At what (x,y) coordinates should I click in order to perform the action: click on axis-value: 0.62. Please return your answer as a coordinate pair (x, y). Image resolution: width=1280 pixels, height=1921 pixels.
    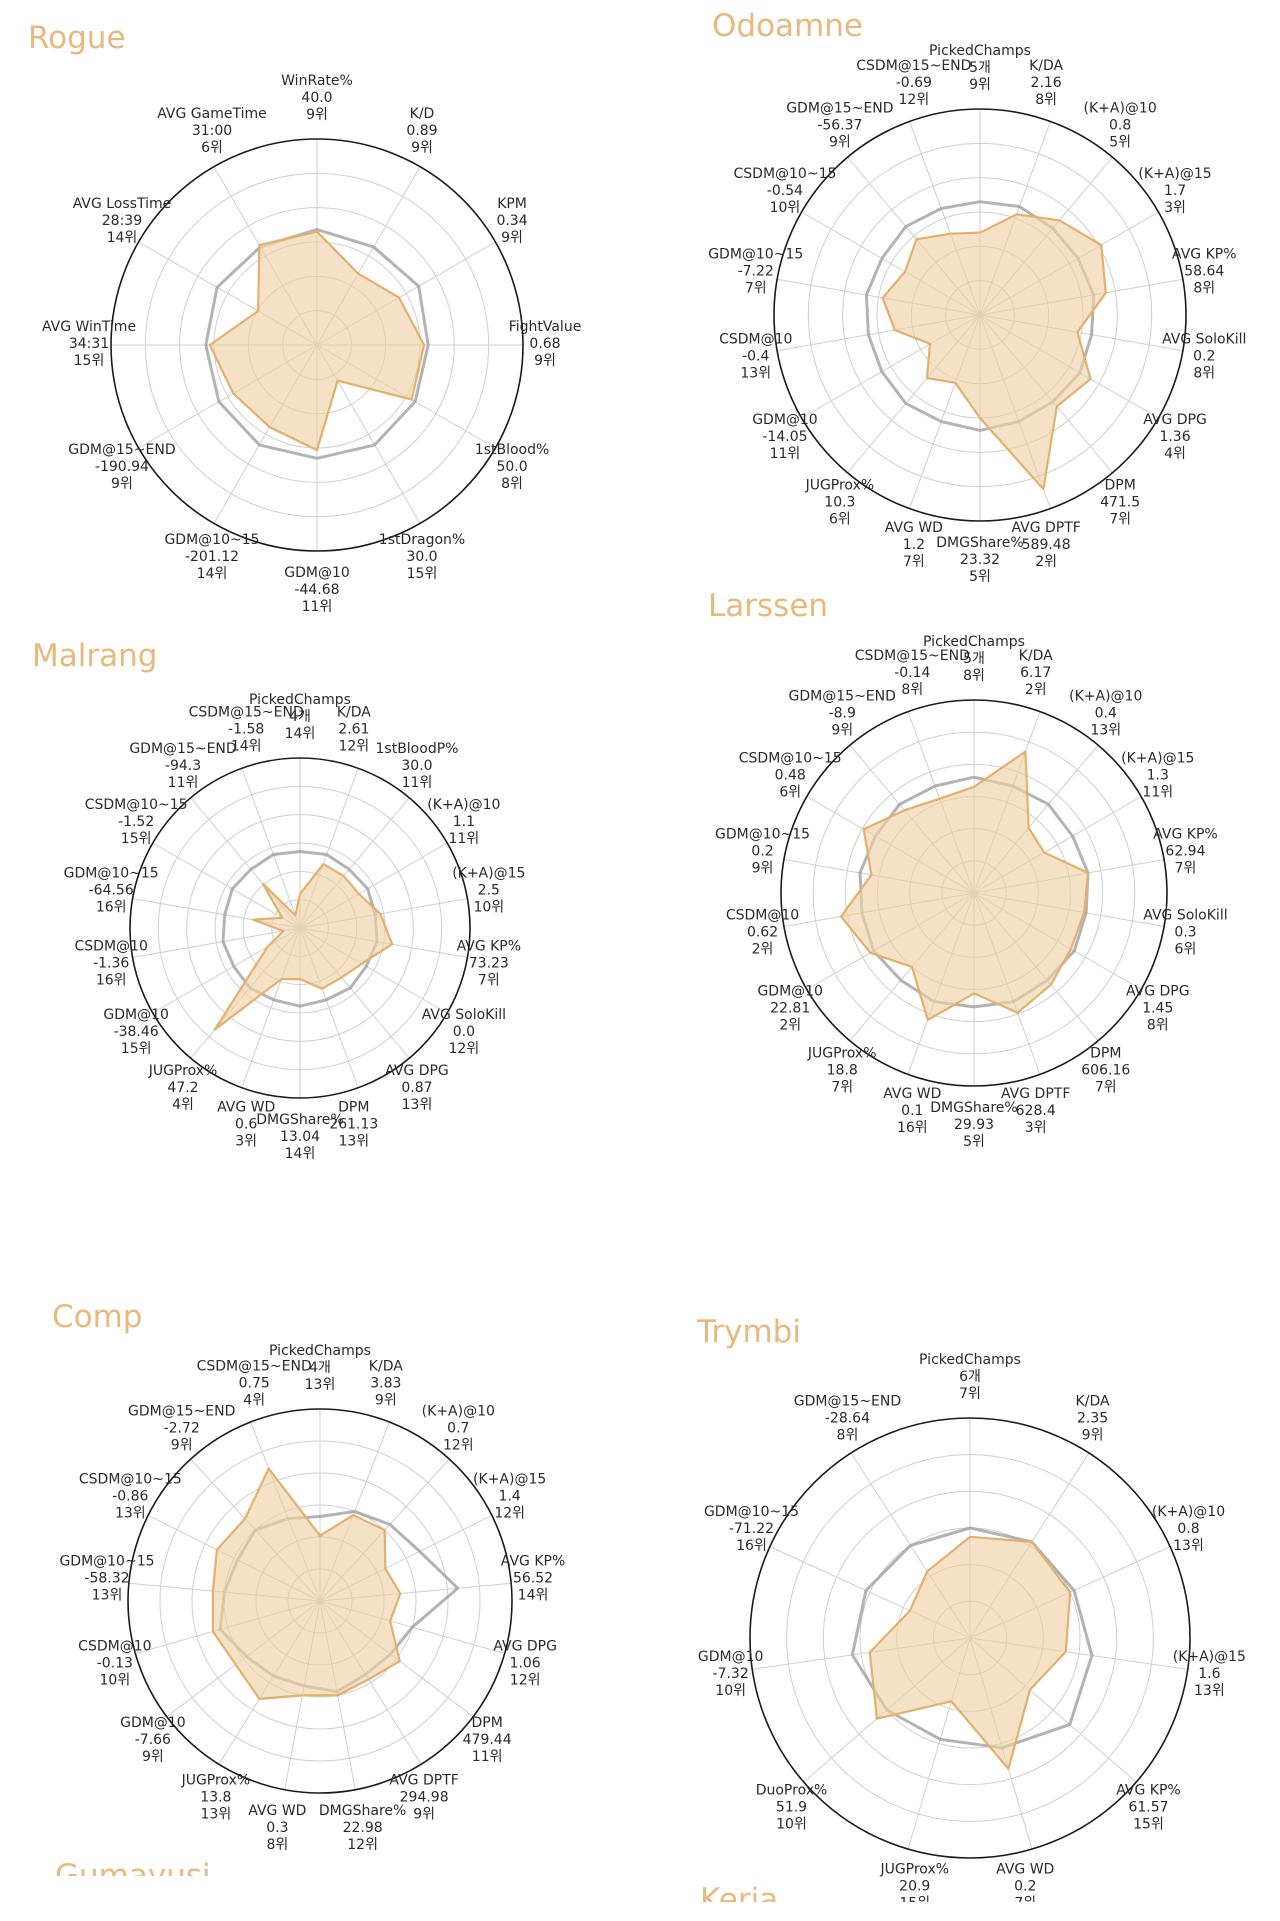
    Looking at the image, I should click on (762, 932).